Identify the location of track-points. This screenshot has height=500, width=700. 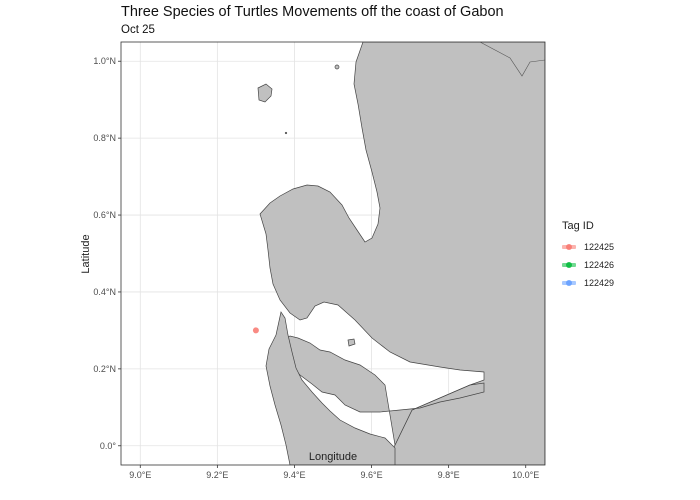
(255, 330).